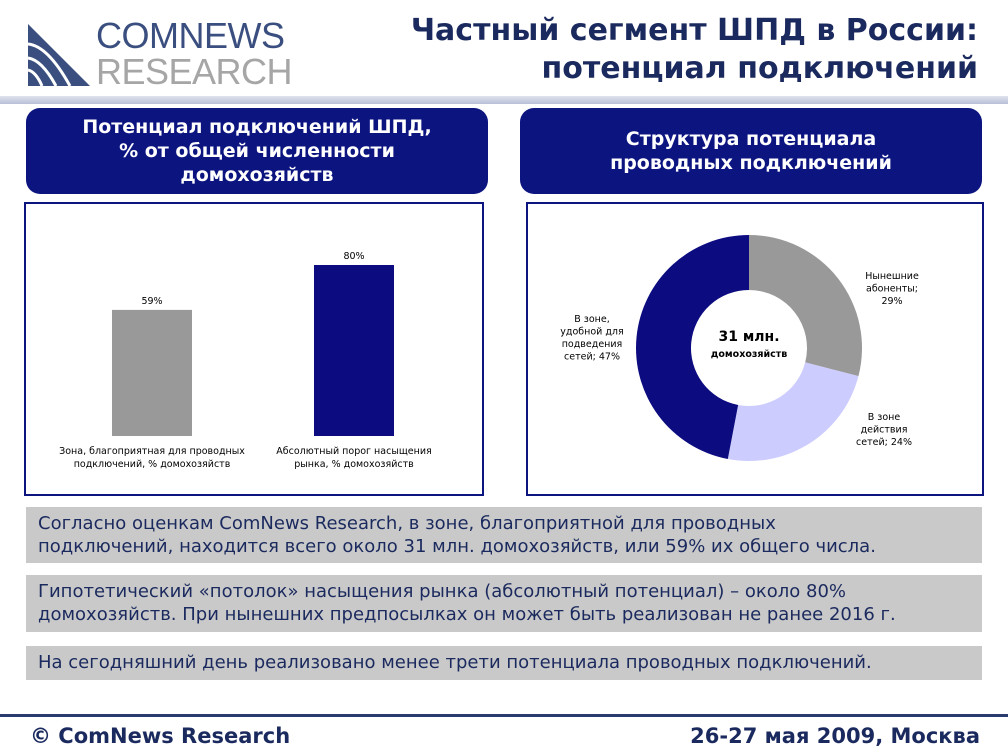  I want to click on donut-slice-label-3: В зоне, удобной для подведения сетей; 47%, so click(591, 338).